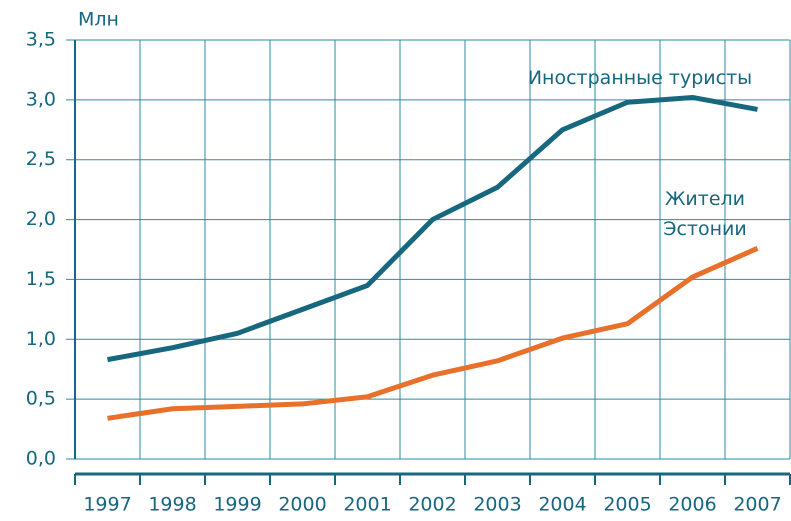 Image resolution: width=791 pixels, height=521 pixels. Describe the element at coordinates (562, 505) in the screenshot. I see `x-tick-label: 2004` at that location.